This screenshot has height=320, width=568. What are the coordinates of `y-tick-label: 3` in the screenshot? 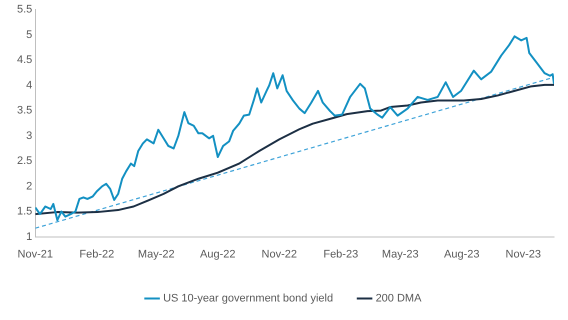 It's located at (29, 136).